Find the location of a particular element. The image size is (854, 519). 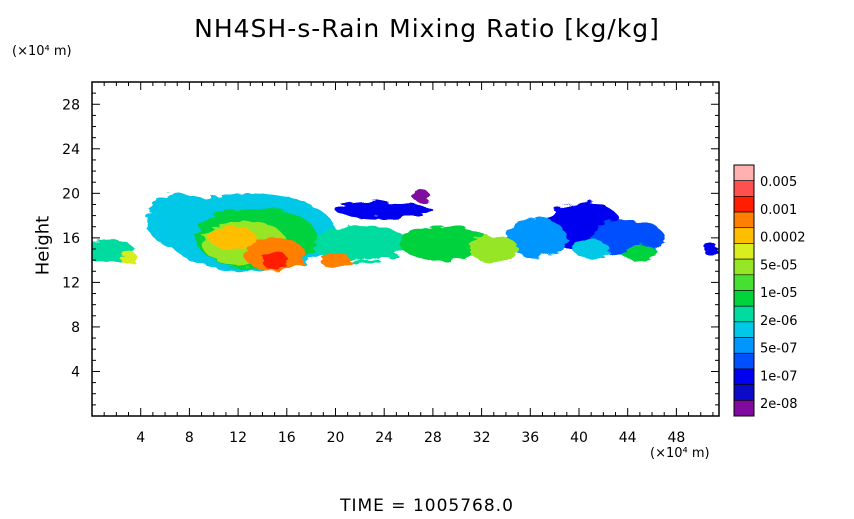

y-tick-label: 16 is located at coordinates (71, 239).